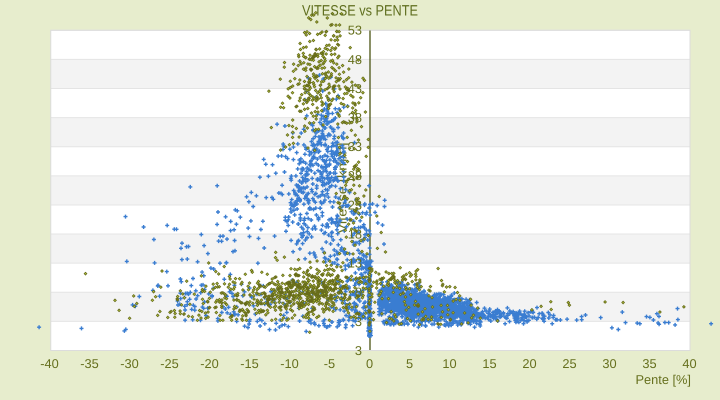  Describe the element at coordinates (355, 30) in the screenshot. I see `svg-text: 53` at that location.